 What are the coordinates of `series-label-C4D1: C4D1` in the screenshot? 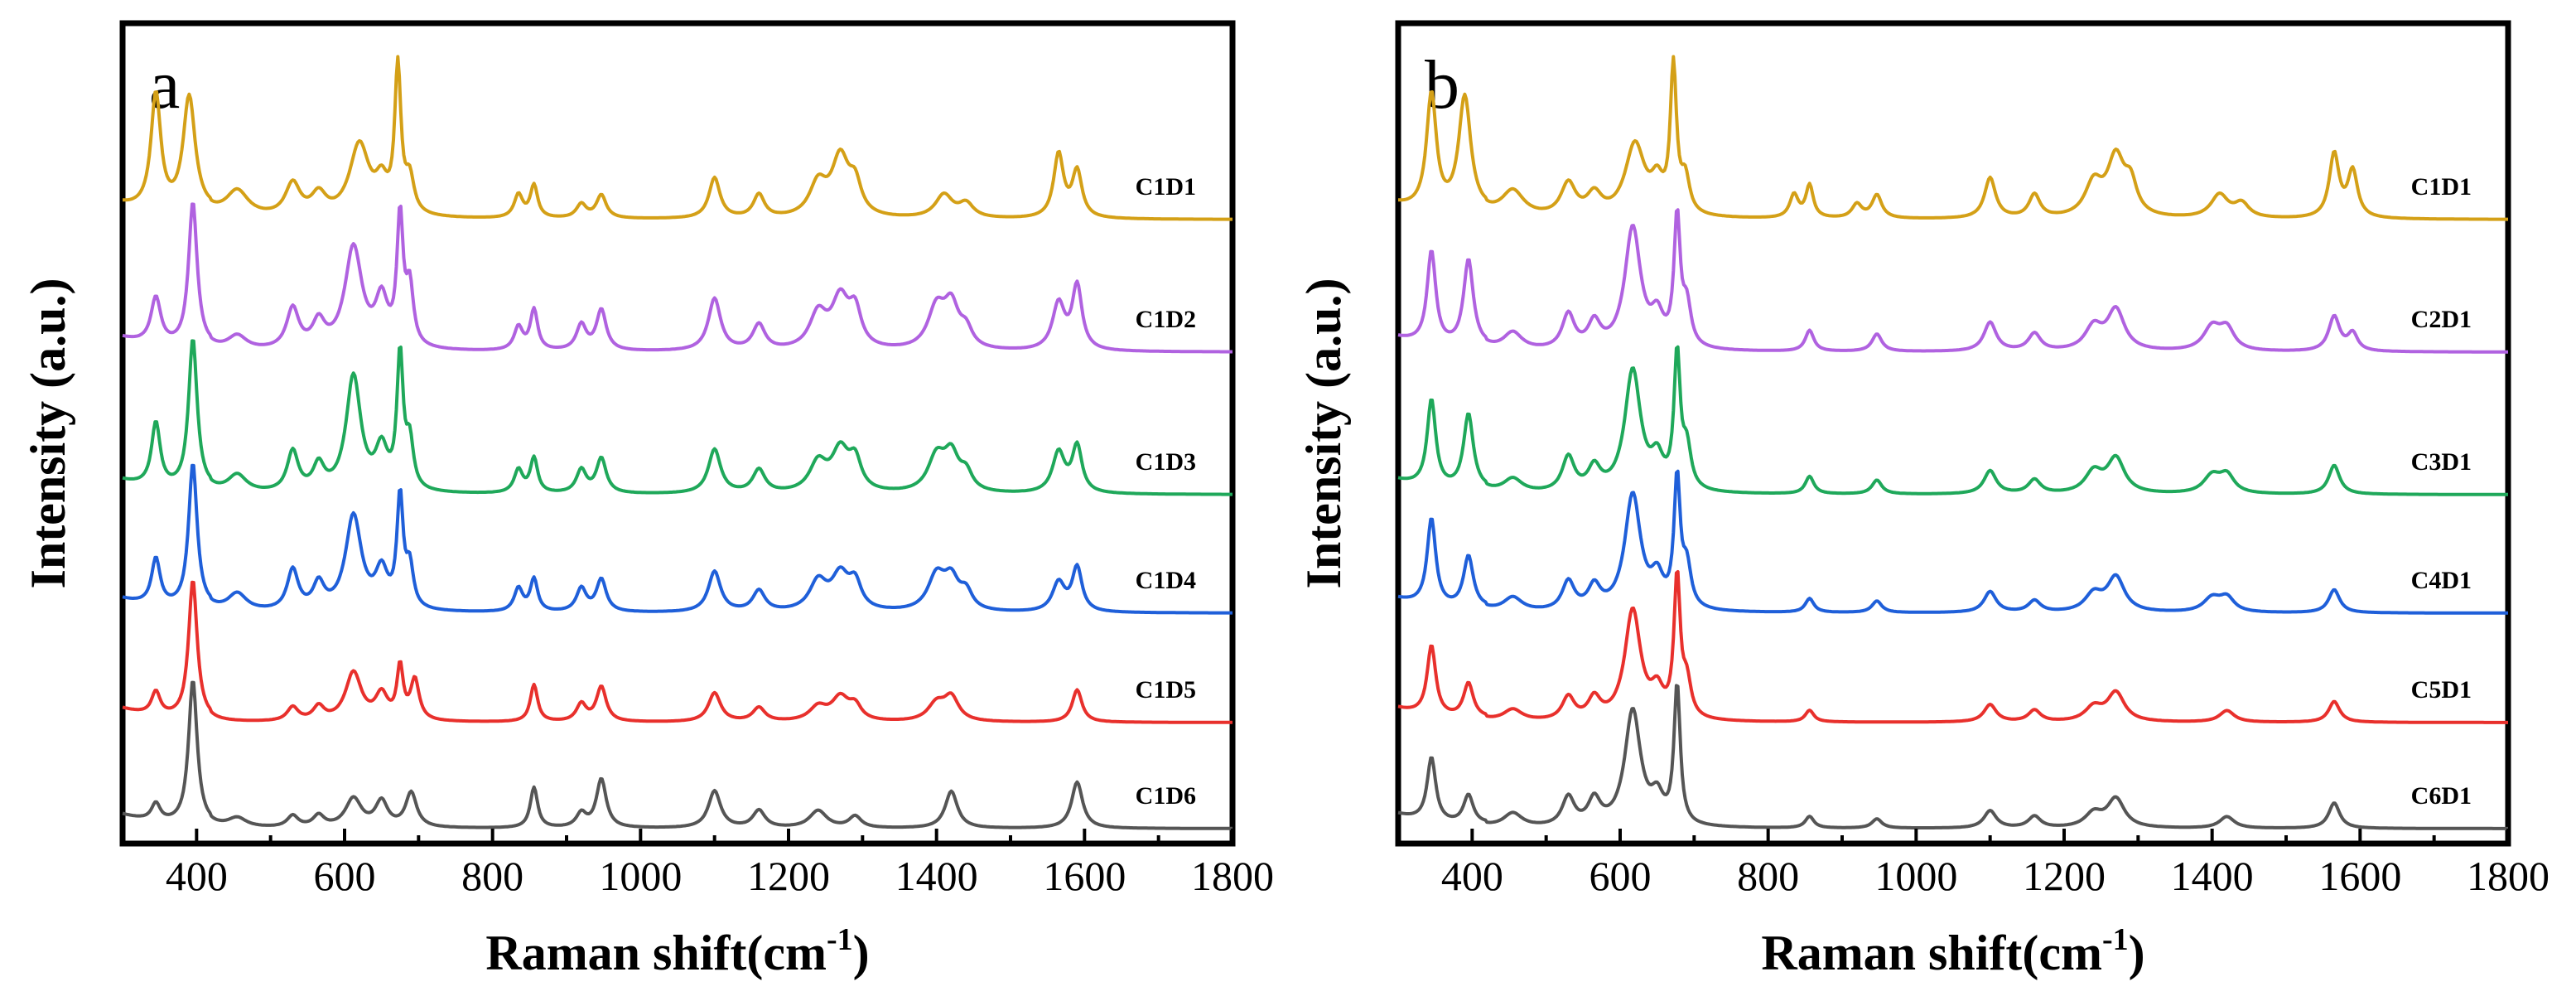 It's located at (2441, 580).